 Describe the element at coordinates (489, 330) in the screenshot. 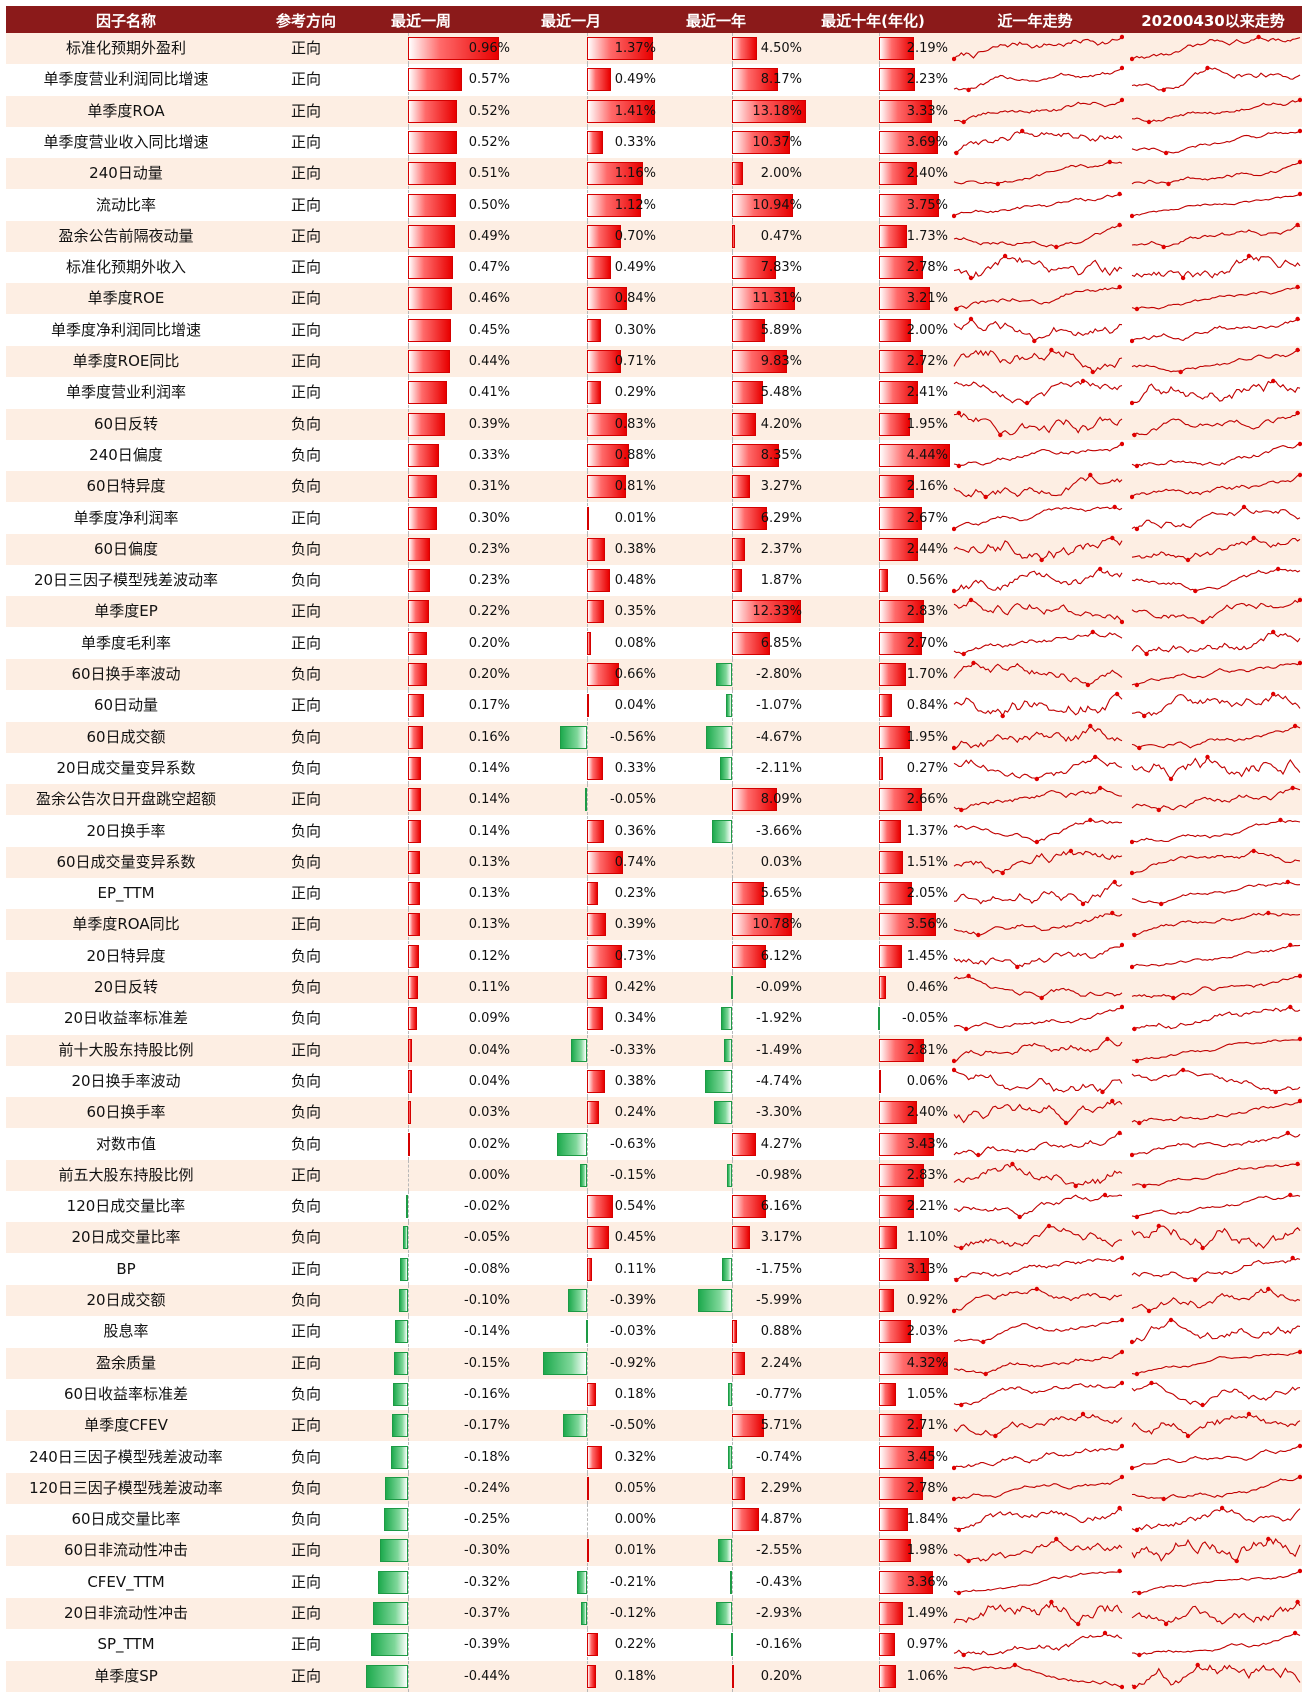

I see `week-value: 0.45%` at that location.